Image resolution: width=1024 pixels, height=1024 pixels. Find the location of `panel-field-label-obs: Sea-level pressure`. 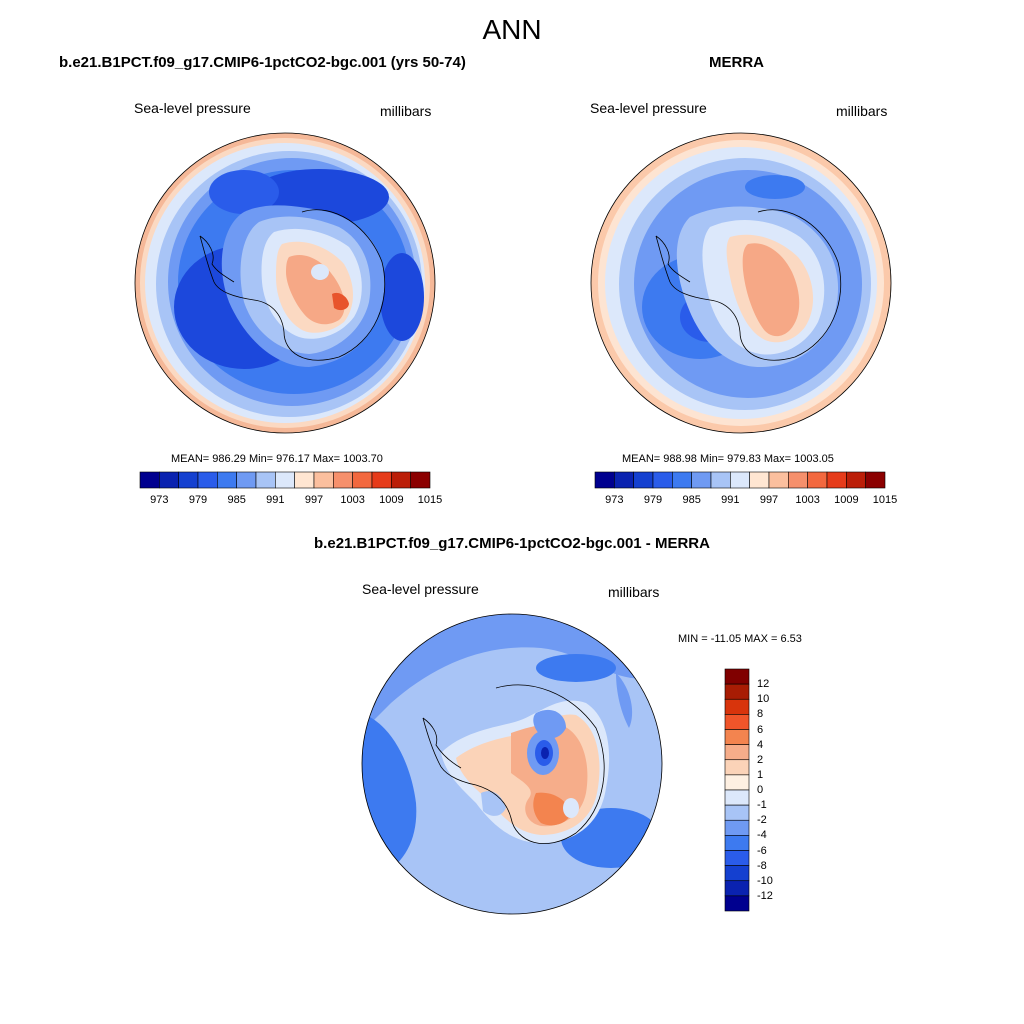

panel-field-label-obs: Sea-level pressure is located at coordinates (648, 108).